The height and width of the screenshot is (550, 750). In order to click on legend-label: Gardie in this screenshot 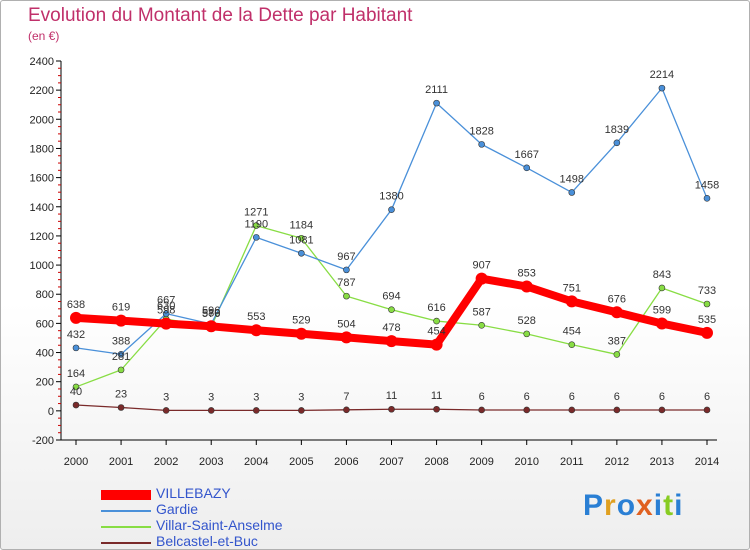, I will do `click(177, 509)`.